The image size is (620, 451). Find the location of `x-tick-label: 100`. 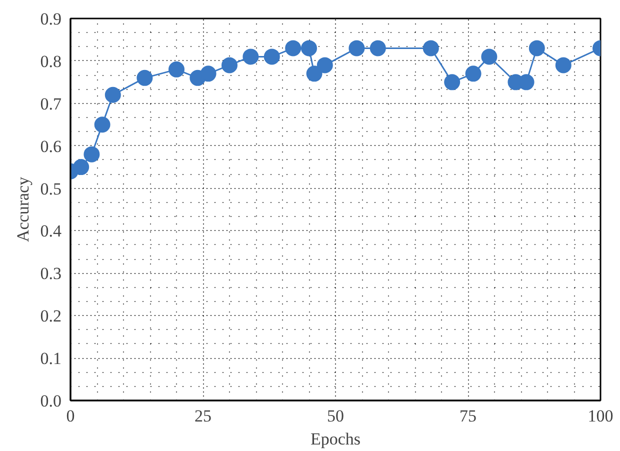

x-tick-label: 100 is located at coordinates (601, 416).